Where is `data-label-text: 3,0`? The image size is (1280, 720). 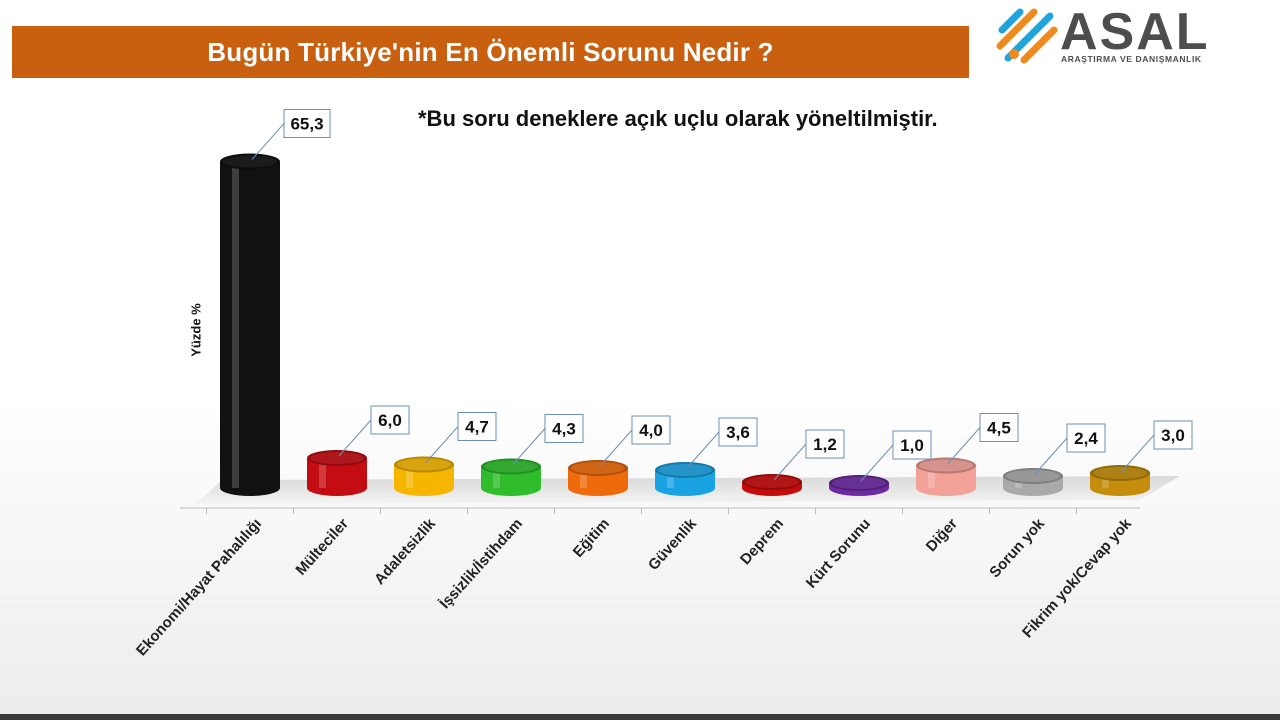
data-label-text: 3,0 is located at coordinates (1173, 435).